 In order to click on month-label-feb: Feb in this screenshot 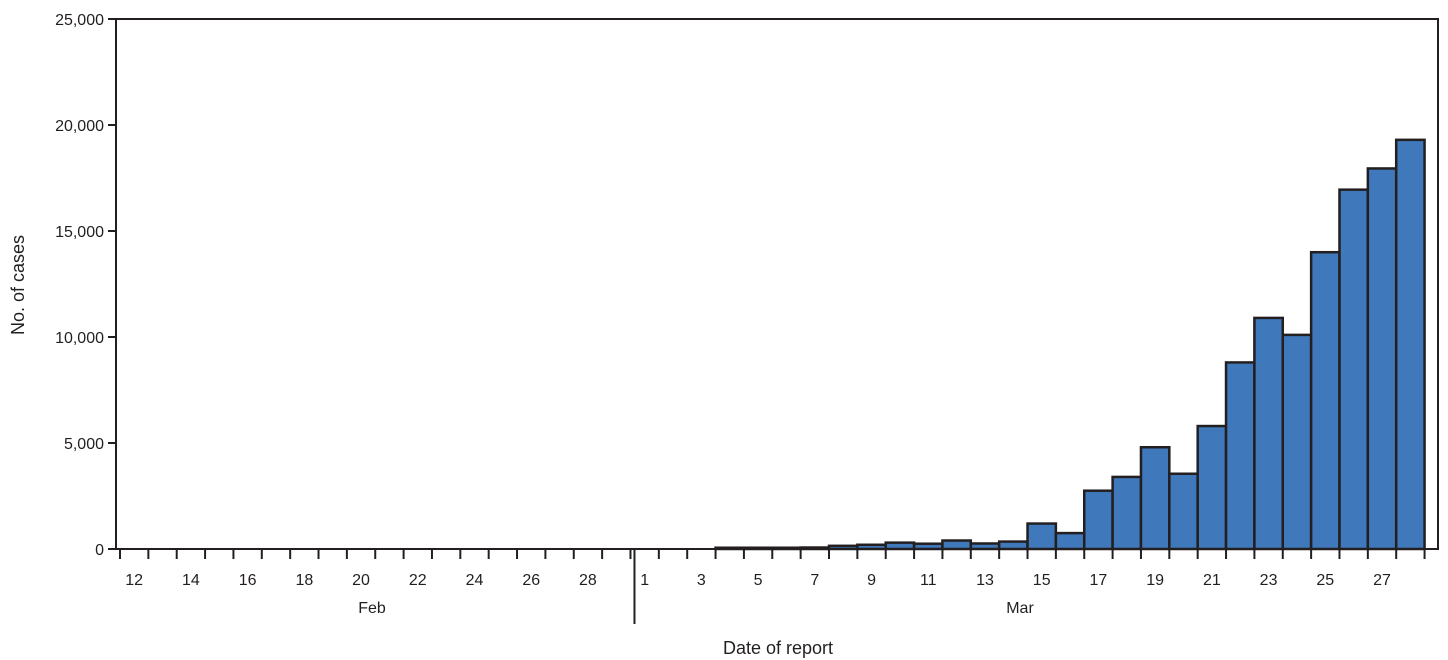, I will do `click(372, 608)`.